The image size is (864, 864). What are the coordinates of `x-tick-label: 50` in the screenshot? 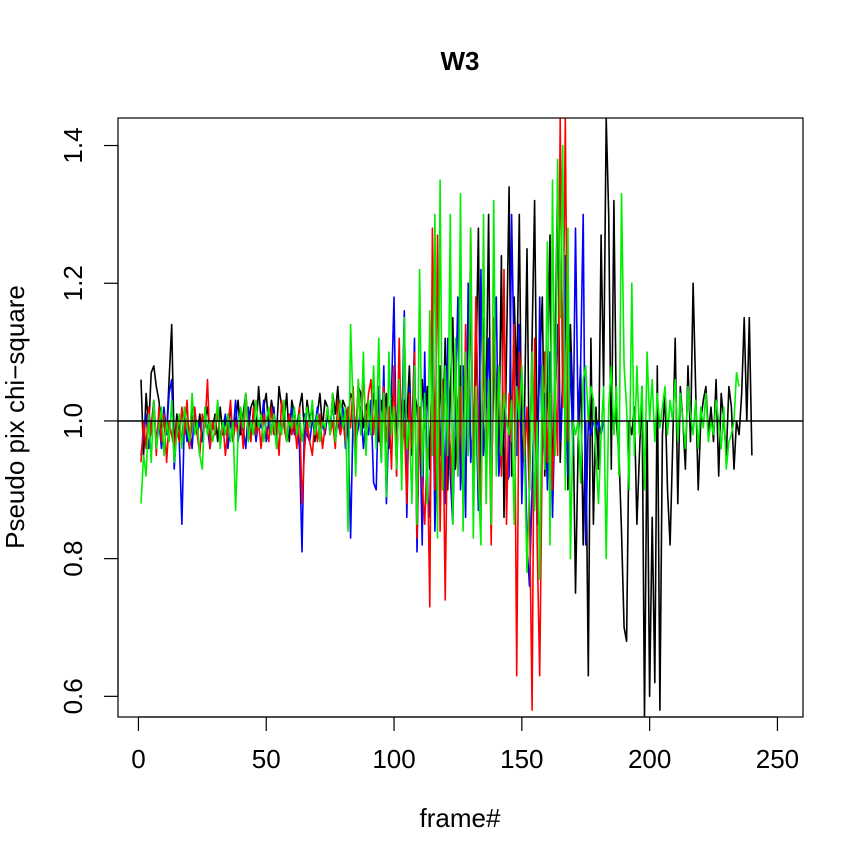 It's located at (266, 759).